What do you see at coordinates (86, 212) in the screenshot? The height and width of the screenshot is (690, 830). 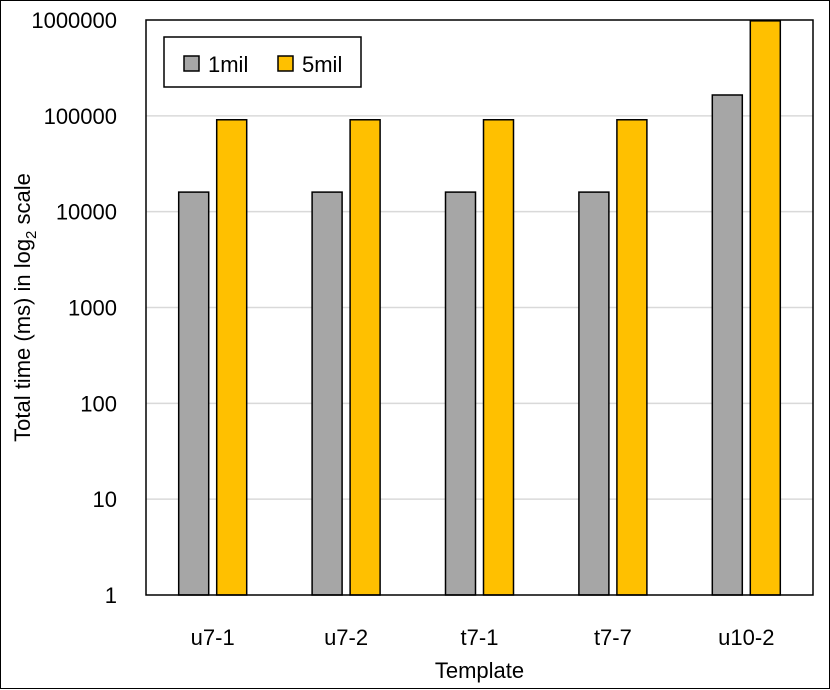 I see `y-tick-label: 10000` at bounding box center [86, 212].